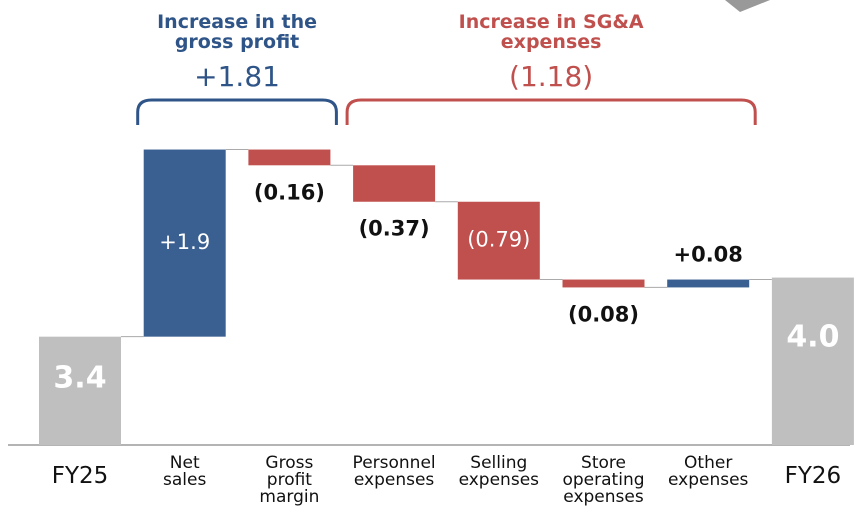  Describe the element at coordinates (237, 32) in the screenshot. I see `annotation-text: Increase in the gross profit` at that location.